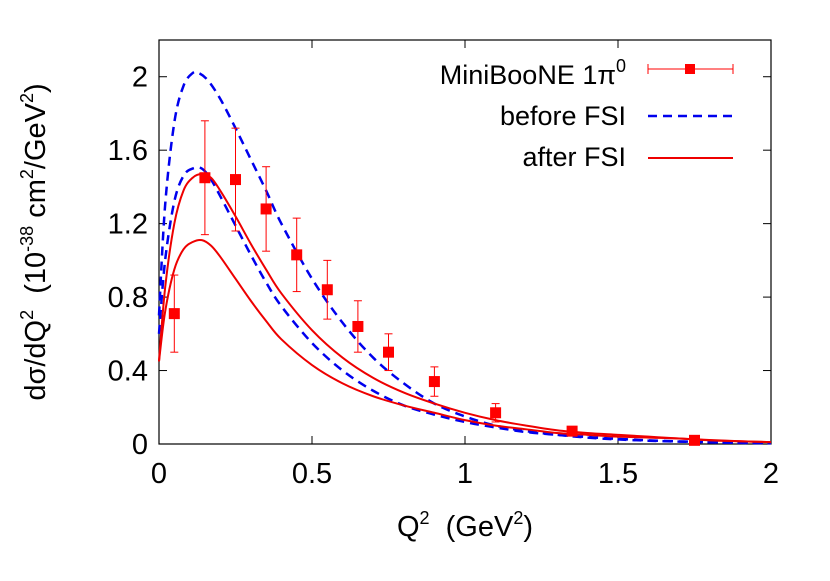 This screenshot has width=830, height=581. What do you see at coordinates (465, 525) in the screenshot?
I see `x-axis-title: Q2 (GeV2)` at bounding box center [465, 525].